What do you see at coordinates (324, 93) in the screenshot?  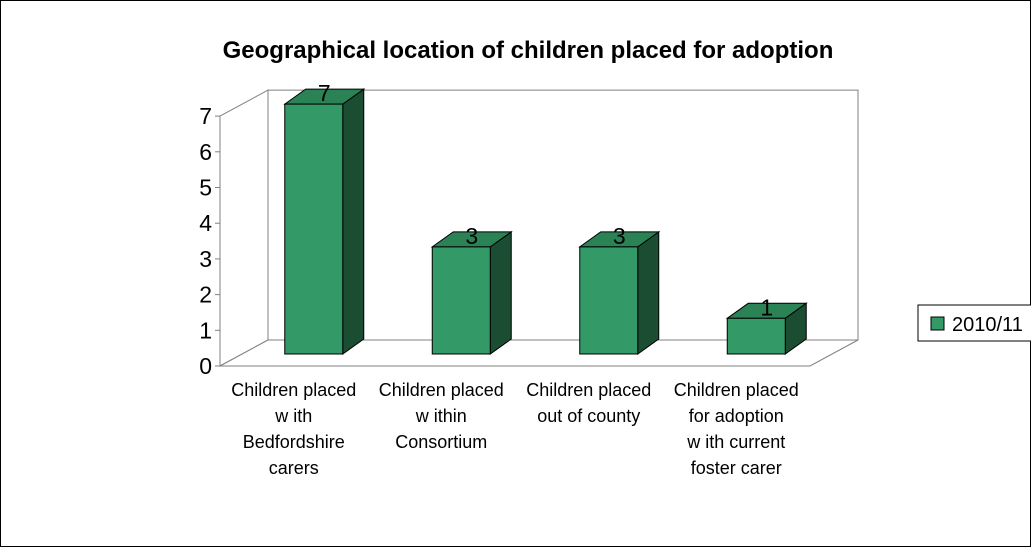 I see `bar-data-label: 7` at bounding box center [324, 93].